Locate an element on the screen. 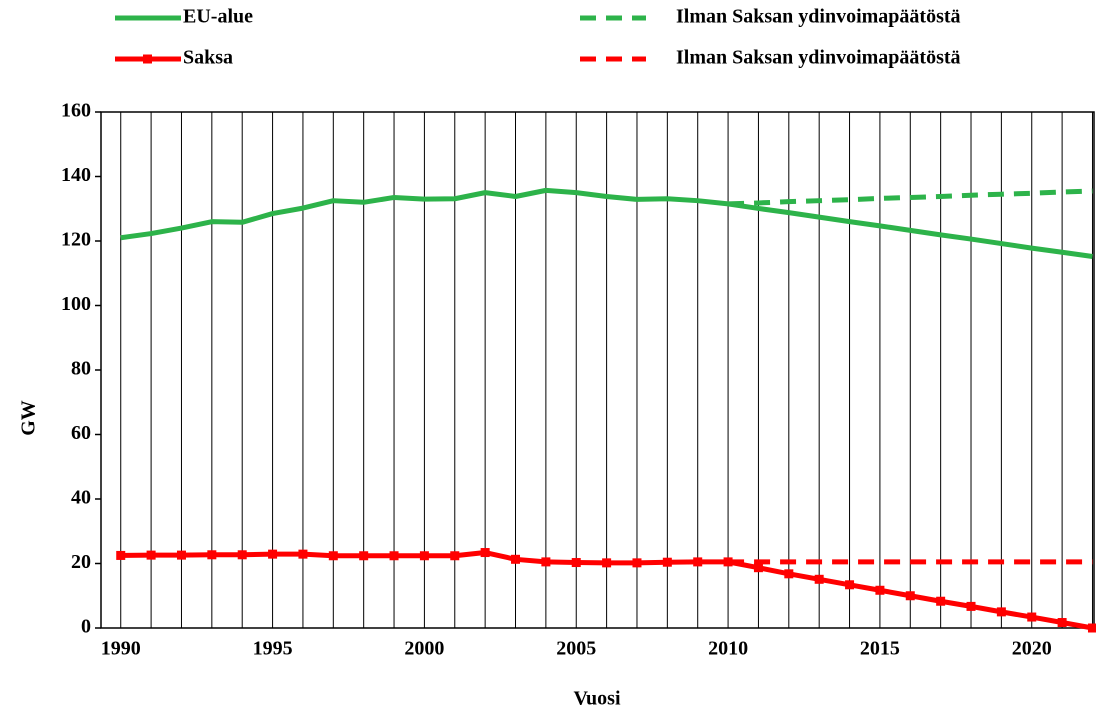 The height and width of the screenshot is (715, 1096). y-tick-label: 100 is located at coordinates (76, 304).